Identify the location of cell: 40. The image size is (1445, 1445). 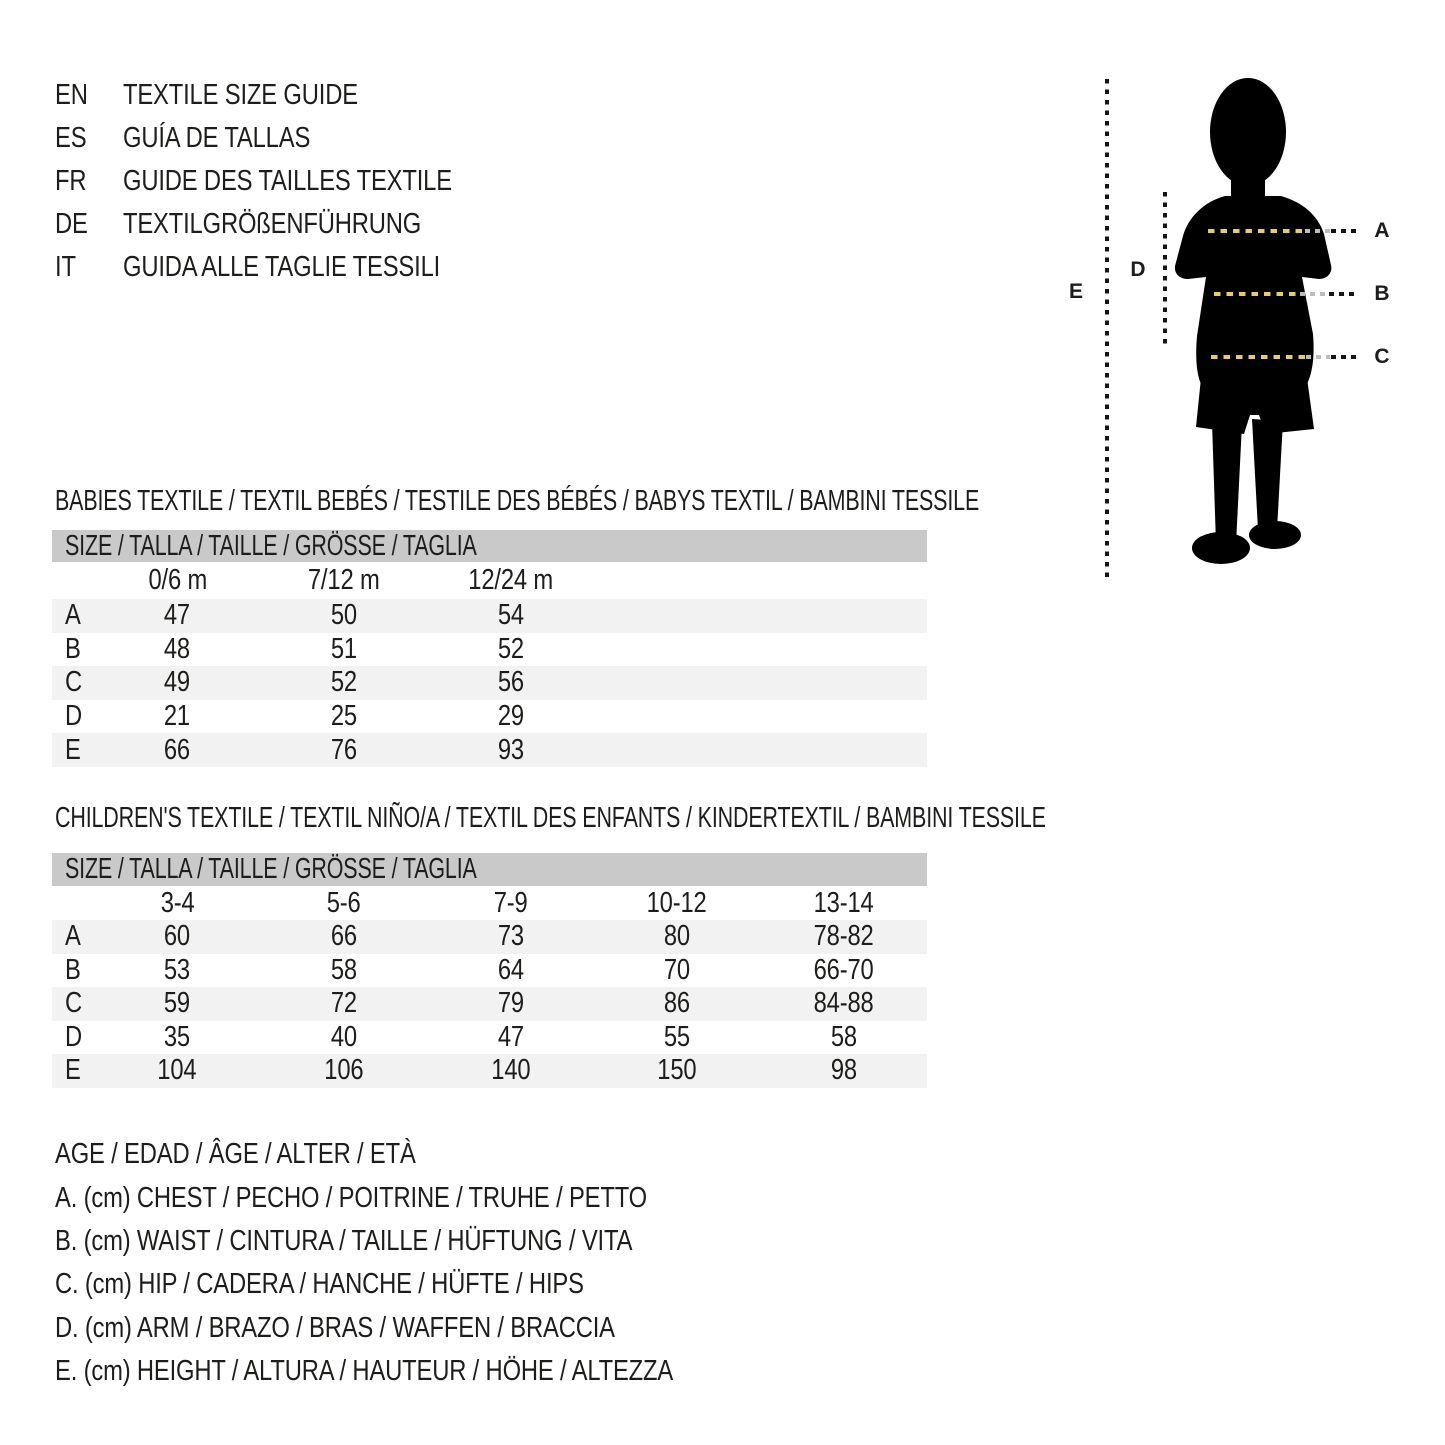
(343, 1036).